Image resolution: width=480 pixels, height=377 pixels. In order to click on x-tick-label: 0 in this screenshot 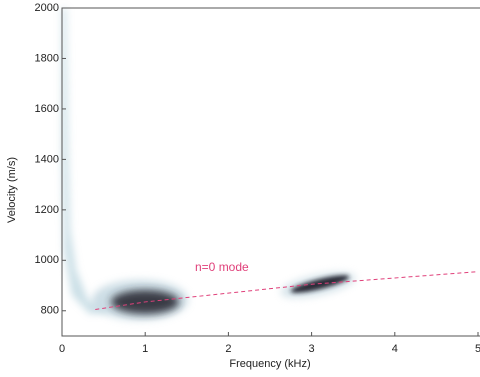, I will do `click(62, 349)`.